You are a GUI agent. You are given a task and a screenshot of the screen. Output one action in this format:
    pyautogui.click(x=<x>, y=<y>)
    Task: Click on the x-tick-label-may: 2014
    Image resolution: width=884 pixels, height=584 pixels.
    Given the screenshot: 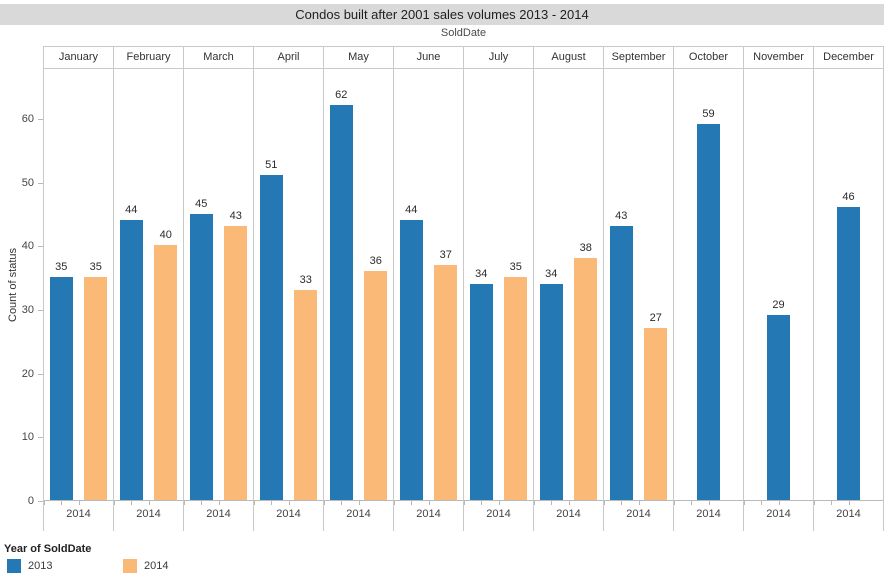 What is the action you would take?
    pyautogui.click(x=358, y=514)
    